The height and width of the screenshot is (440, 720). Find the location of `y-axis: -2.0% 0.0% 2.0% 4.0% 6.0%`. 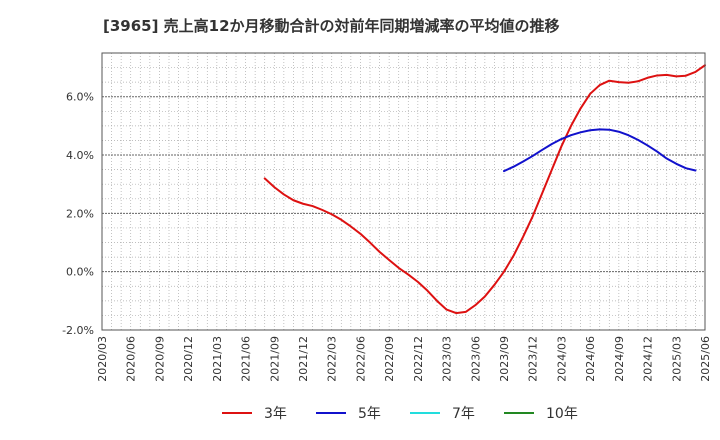

y-axis: -2.0% 0.0% 2.0% 4.0% 6.0% is located at coordinates (78, 214).